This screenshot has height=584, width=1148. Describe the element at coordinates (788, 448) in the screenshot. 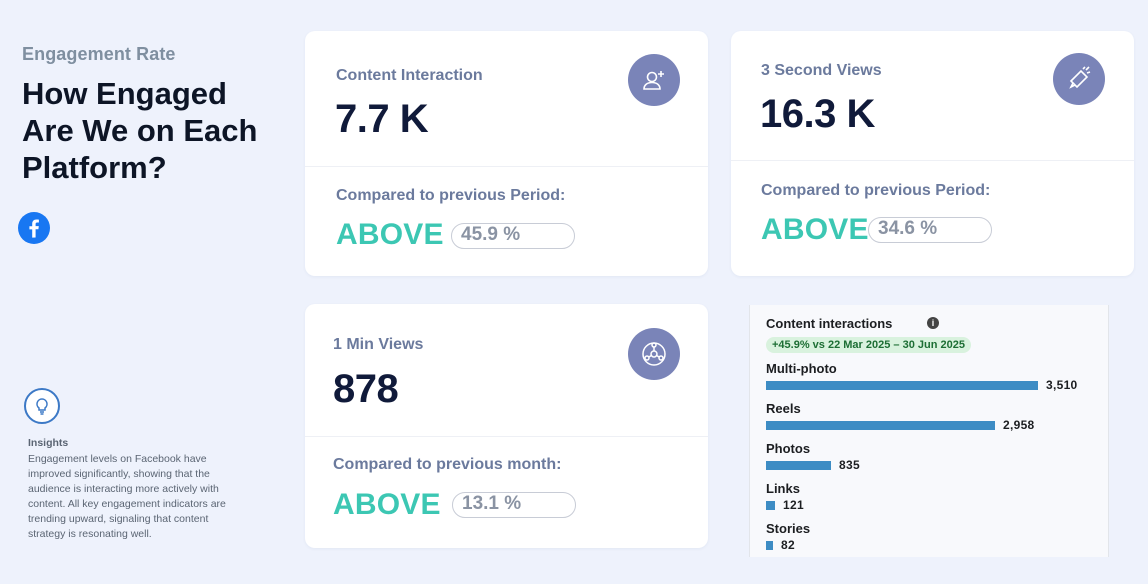

I see `bar-label: Photos` at that location.